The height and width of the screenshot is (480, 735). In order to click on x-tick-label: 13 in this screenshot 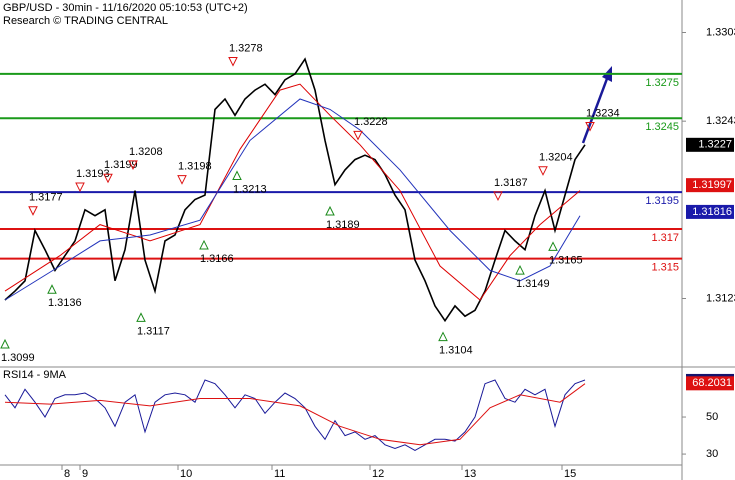, I will do `click(470, 474)`.